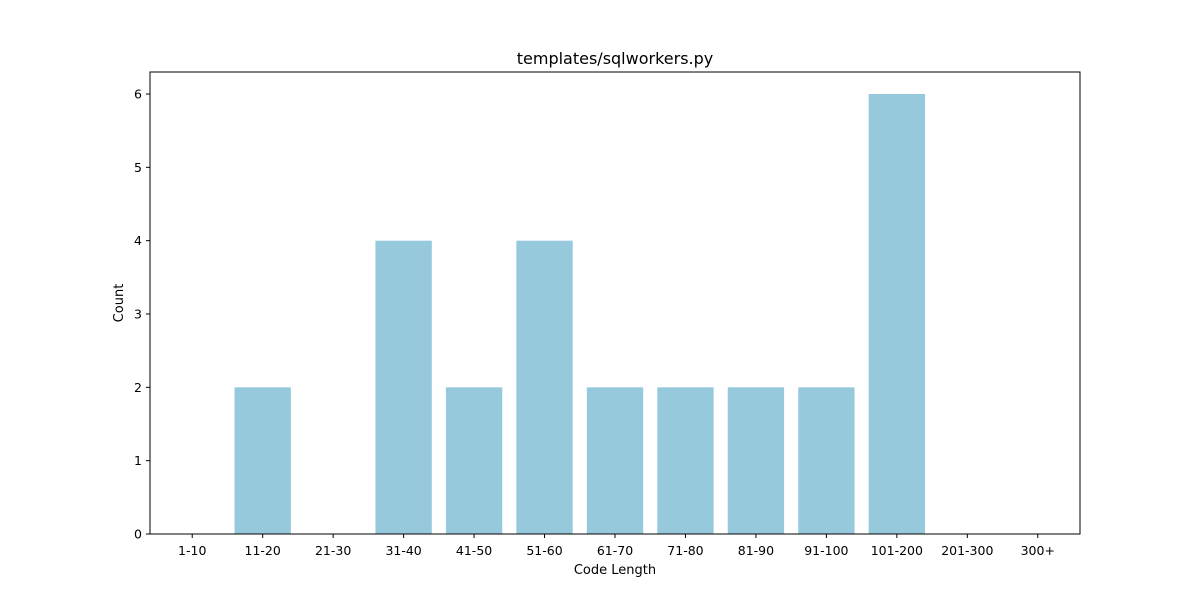 The width and height of the screenshot is (1200, 600). What do you see at coordinates (1038, 550) in the screenshot?
I see `x-tick-label: 300+` at bounding box center [1038, 550].